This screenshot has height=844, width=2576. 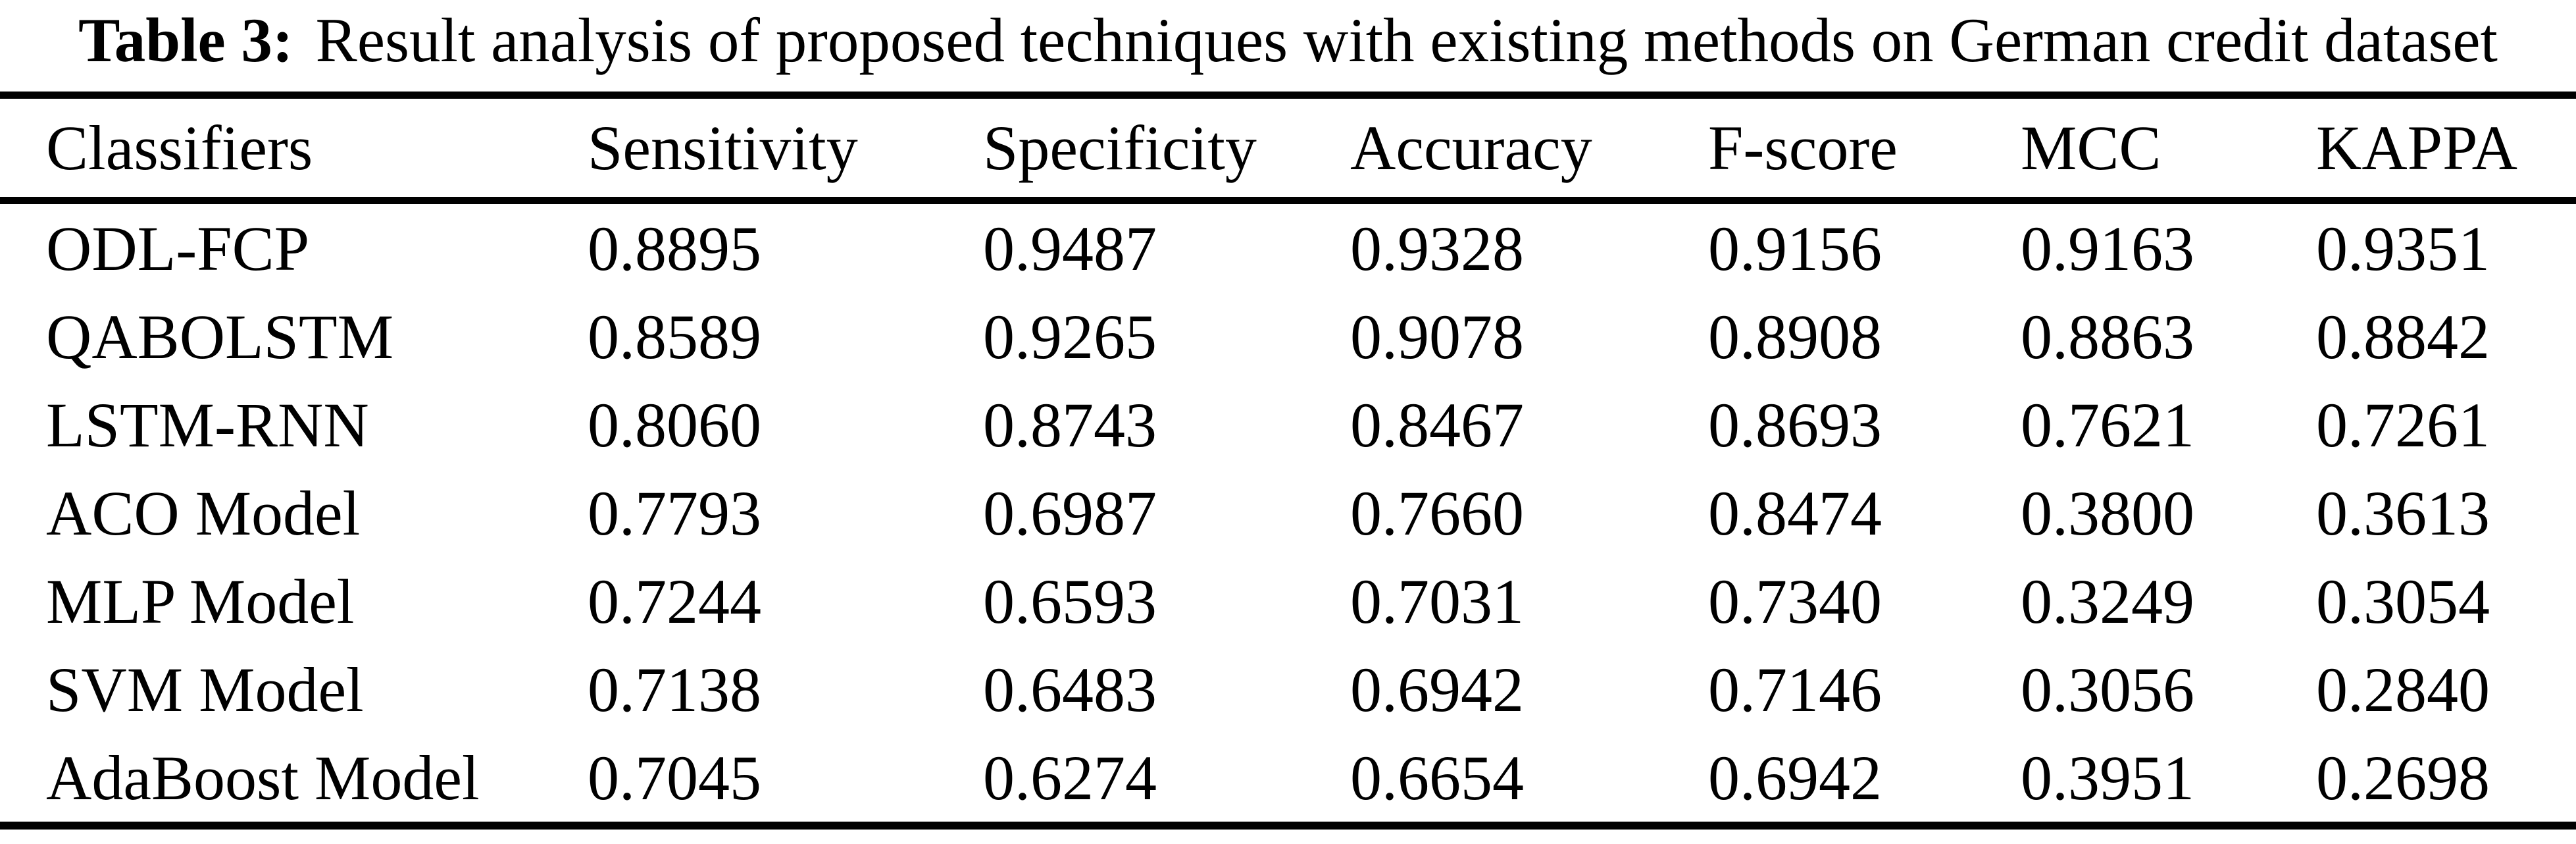 I want to click on metric-value-cell: 0.8842, so click(x=2403, y=336).